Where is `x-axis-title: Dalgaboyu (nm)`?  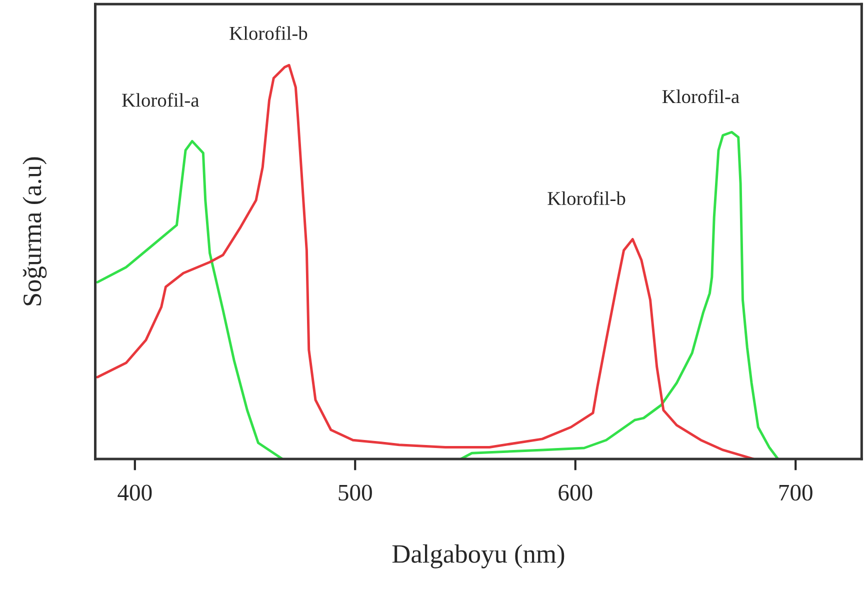
x-axis-title: Dalgaboyu (nm) is located at coordinates (478, 556).